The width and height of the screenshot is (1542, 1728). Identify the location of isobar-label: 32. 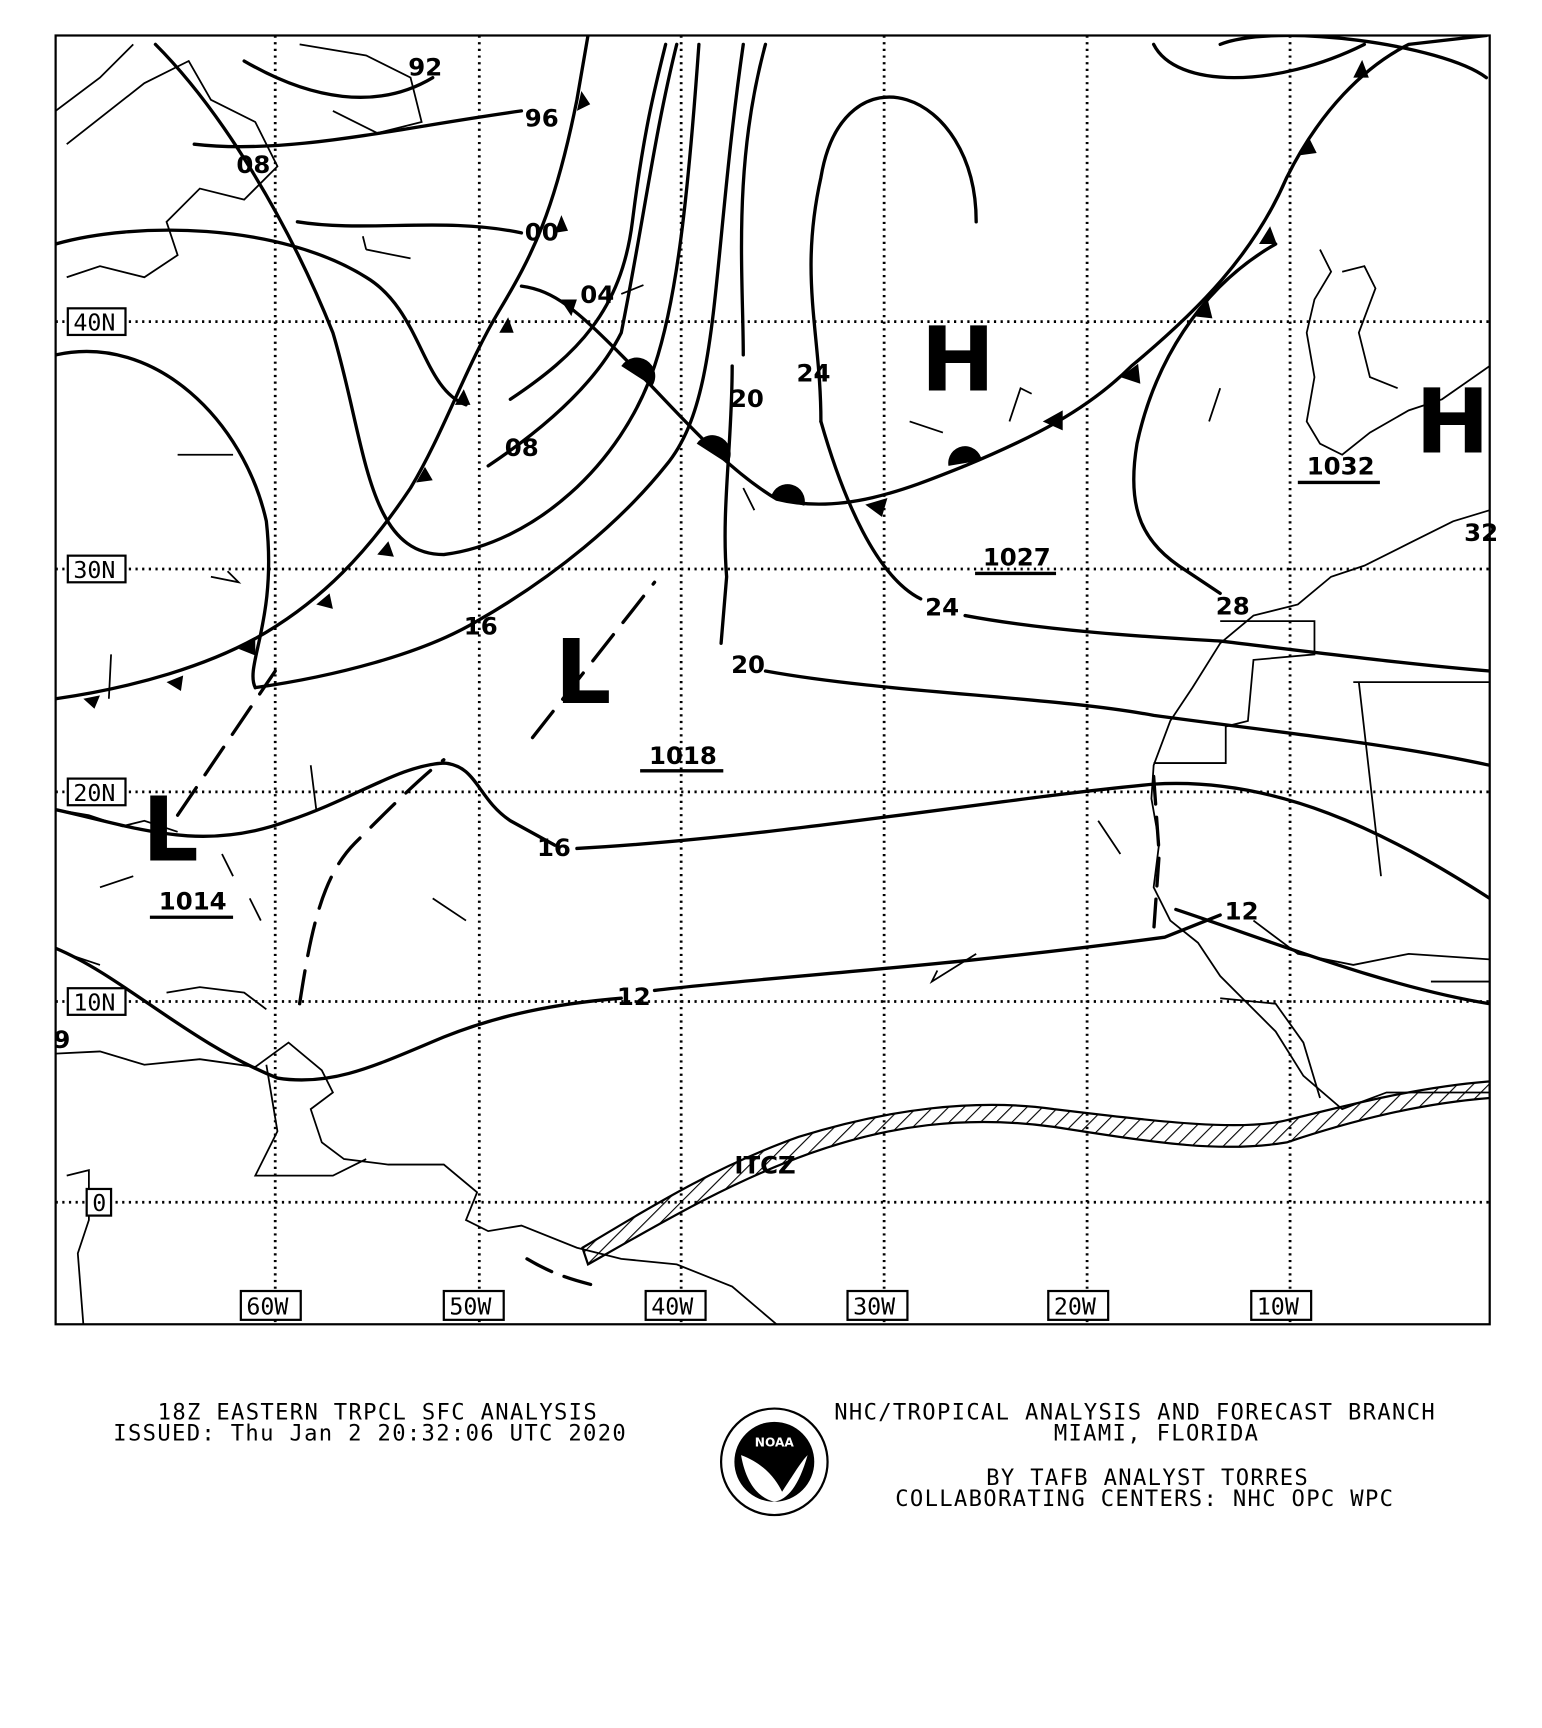
(1481, 532).